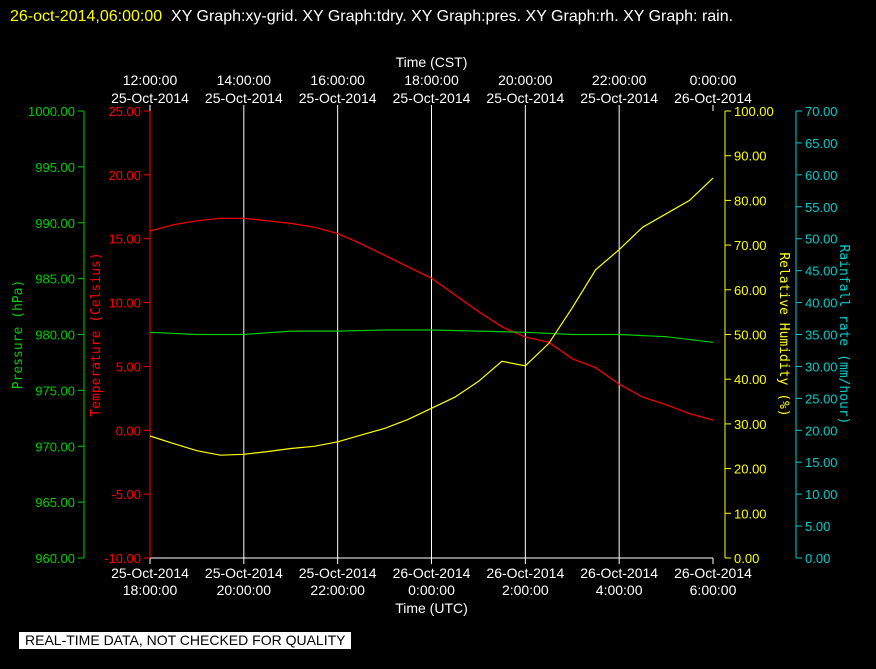  Describe the element at coordinates (619, 80) in the screenshot. I see `x-top-tick-time: 22:00:00` at that location.